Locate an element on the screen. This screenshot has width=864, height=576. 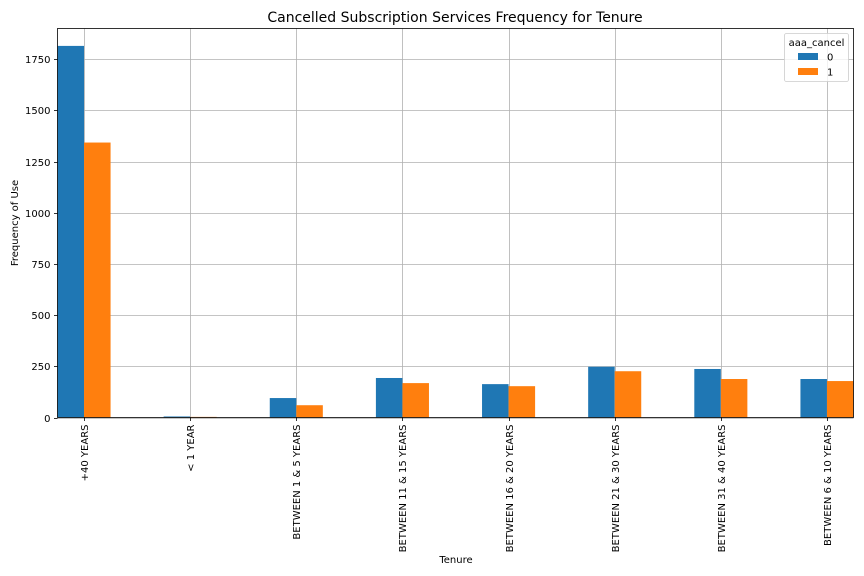
y-tick-label: 1750 is located at coordinates (37, 60).